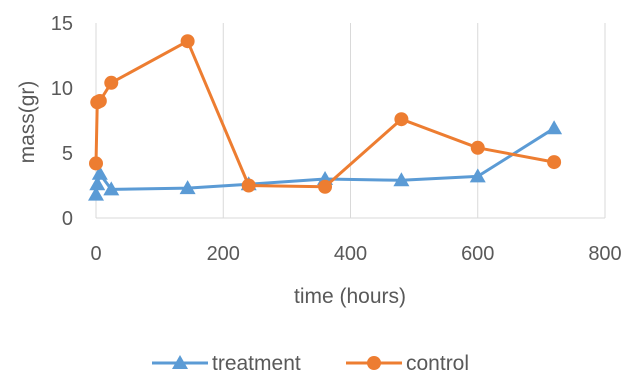  I want to click on x-tick-labels: 0 200 400 600 800, so click(355, 254).